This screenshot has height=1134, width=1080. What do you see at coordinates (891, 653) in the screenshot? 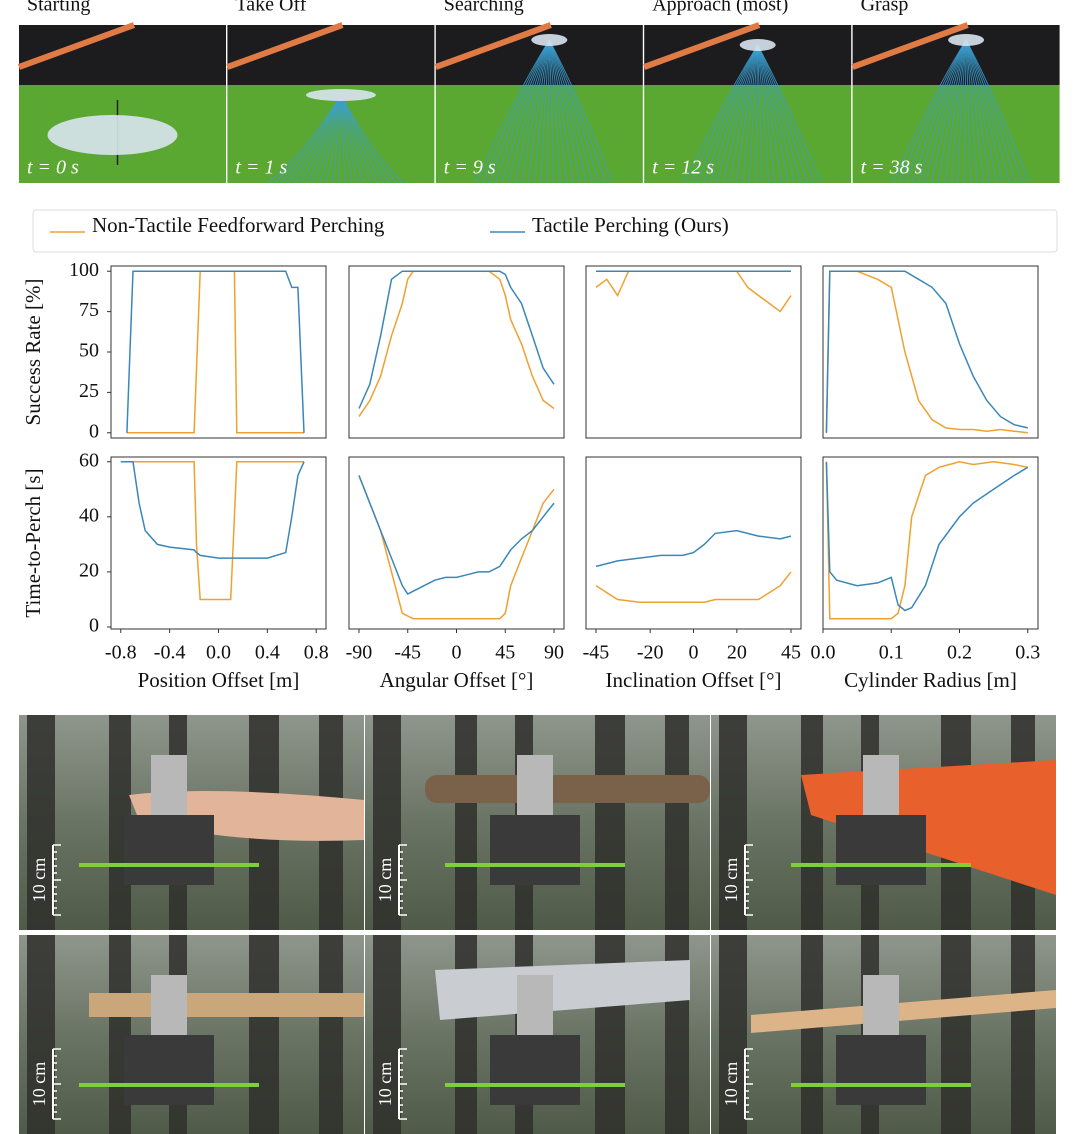
I see `x-tick-label: 0.1` at bounding box center [891, 653].